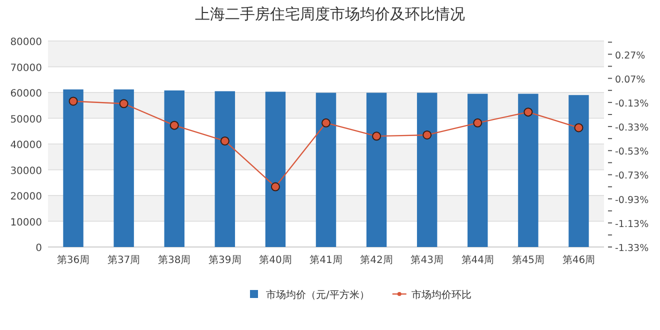 This screenshot has height=330, width=660. What do you see at coordinates (26, 68) in the screenshot?
I see `y-tick-label: 70000` at bounding box center [26, 68].